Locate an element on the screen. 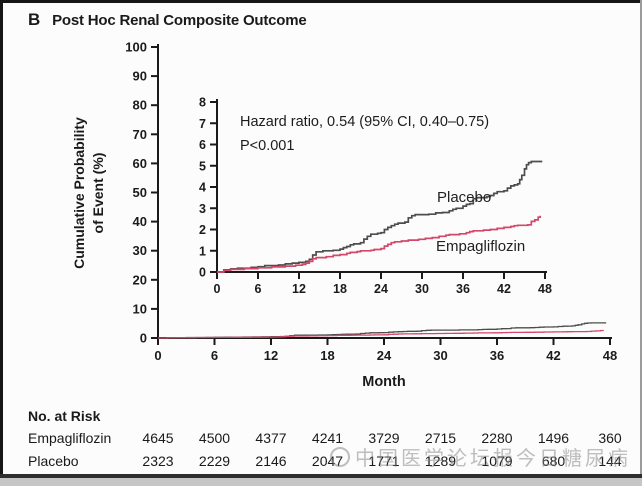 The image size is (642, 486). risk-value: 2229 is located at coordinates (214, 461).